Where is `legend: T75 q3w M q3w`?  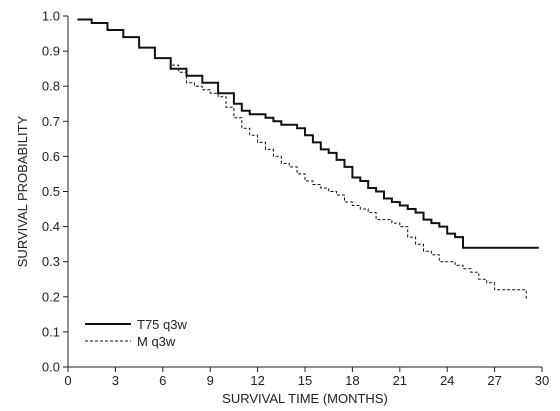
legend: T75 q3w M q3w is located at coordinates (136, 333).